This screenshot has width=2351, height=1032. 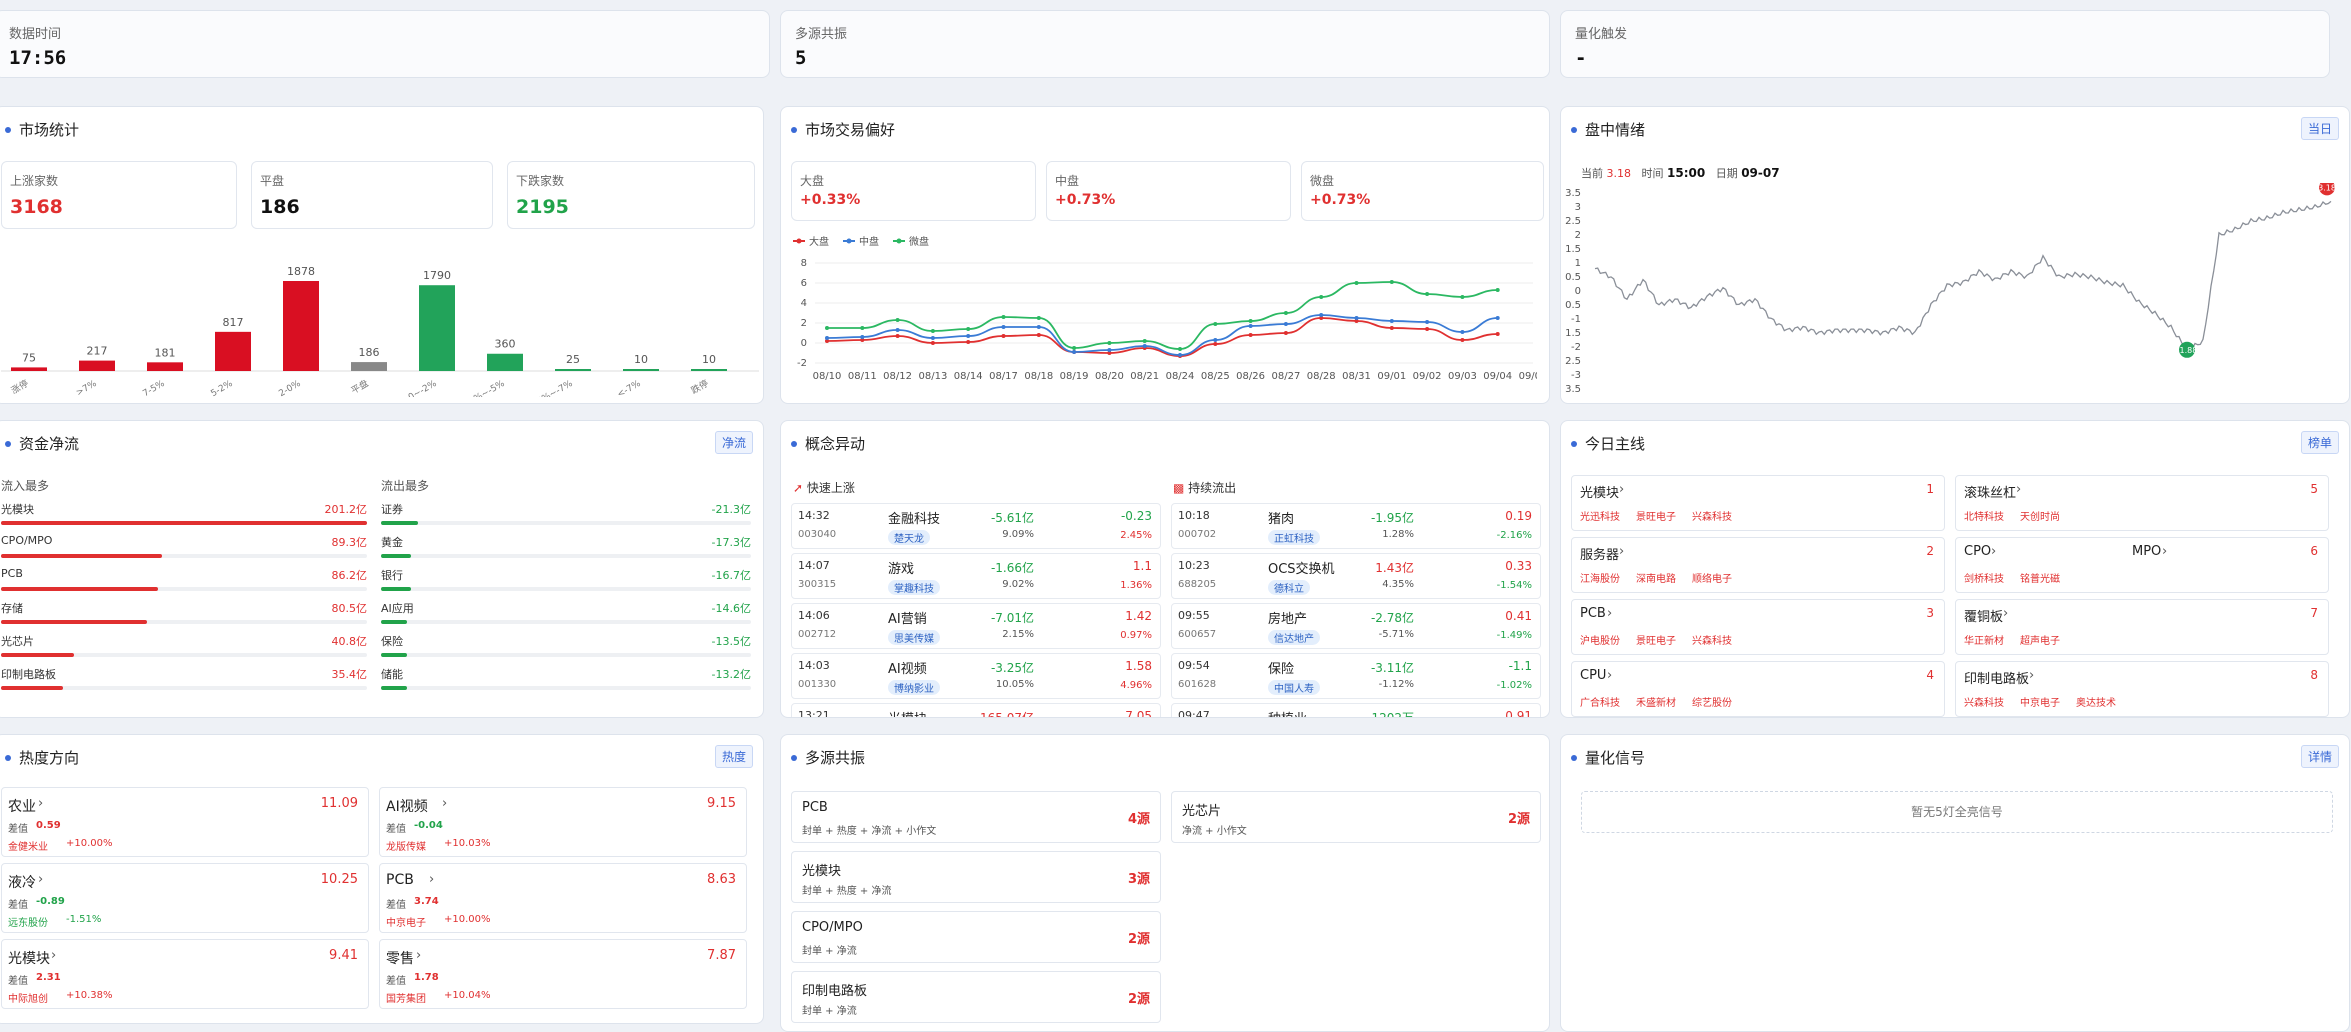 I want to click on row-time: 13:21, so click(x=814, y=713).